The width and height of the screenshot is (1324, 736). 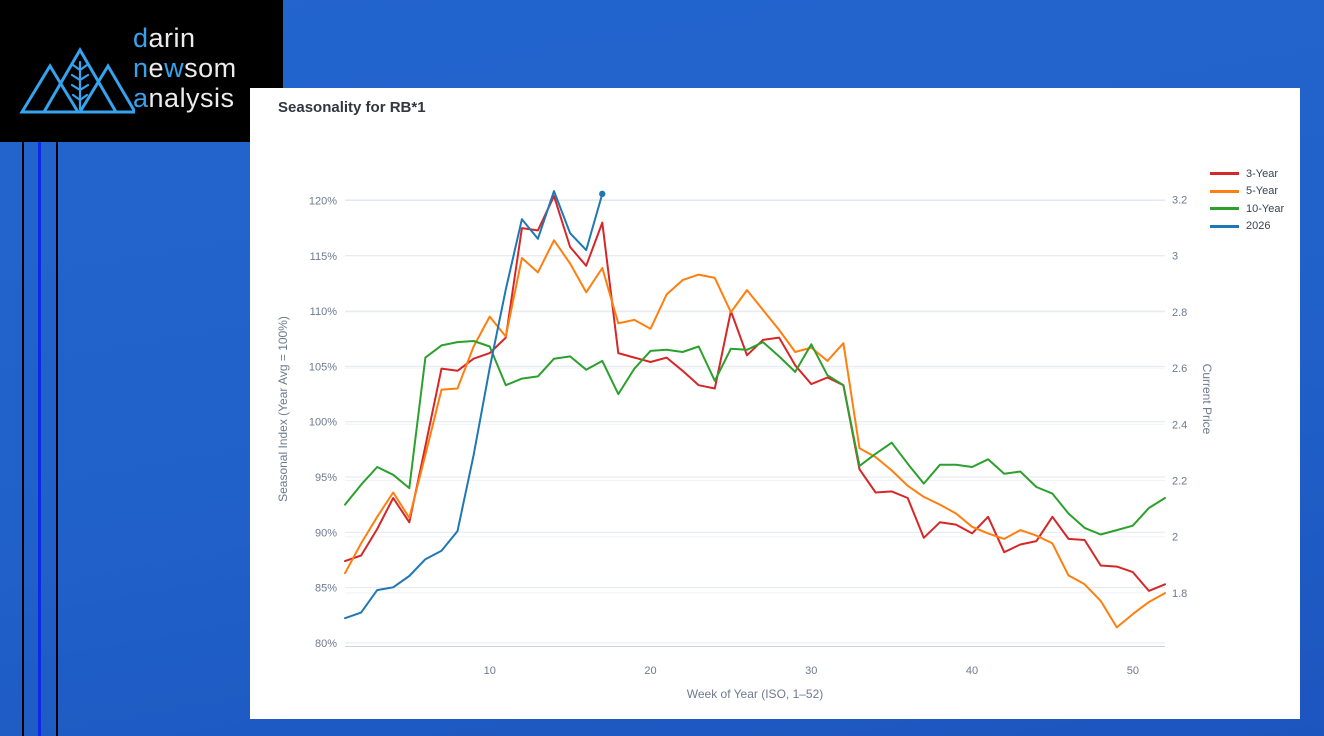 I want to click on legend-item-5-year: 5-Year, so click(x=1247, y=192).